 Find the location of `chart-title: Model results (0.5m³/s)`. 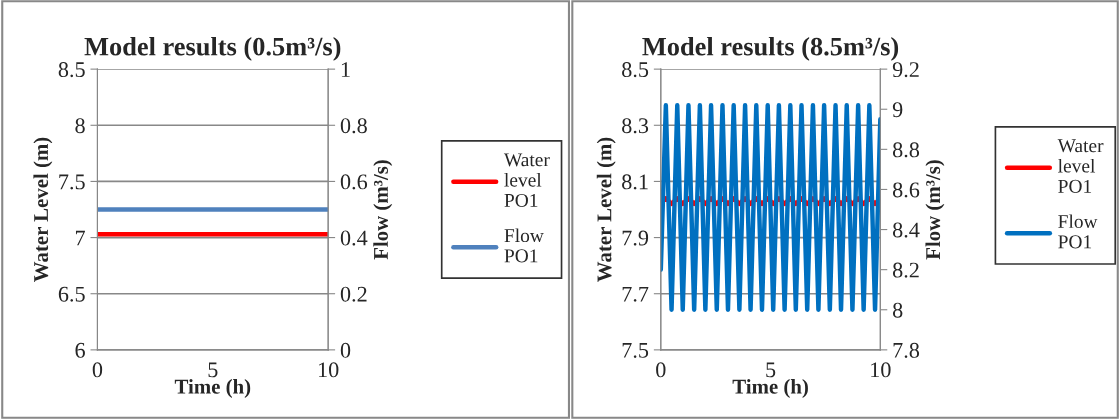

chart-title: Model results (0.5m³/s) is located at coordinates (212, 48).